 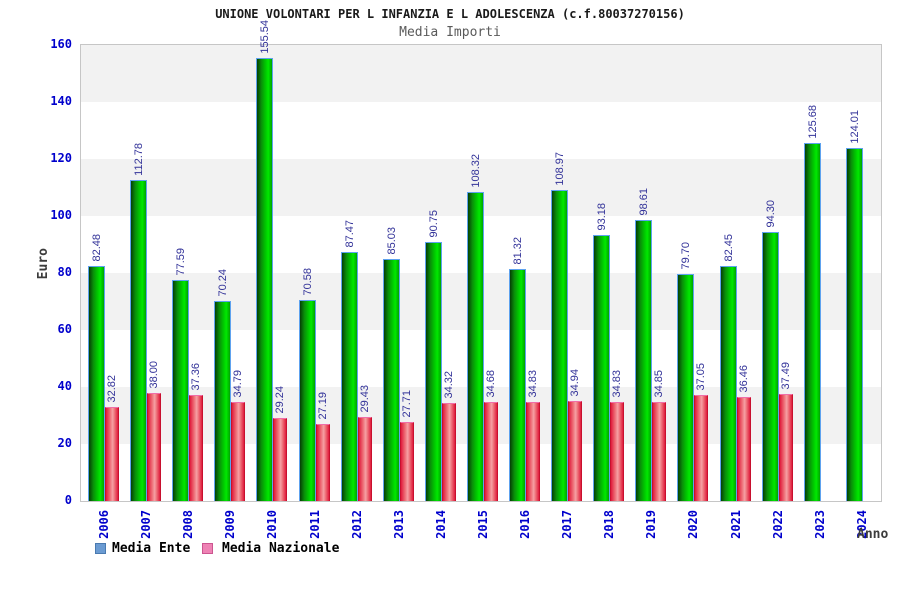 I want to click on value-label-media-ente: 112.78, so click(x=139, y=159).